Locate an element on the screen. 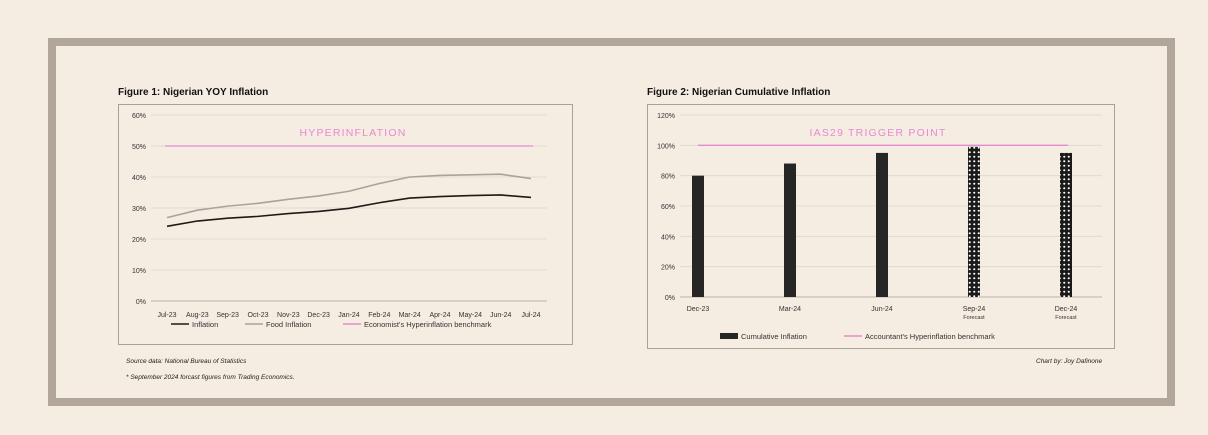 This screenshot has height=435, width=1208. figure1-title: Figure 1: Nigerian YOY Inflation is located at coordinates (193, 92).